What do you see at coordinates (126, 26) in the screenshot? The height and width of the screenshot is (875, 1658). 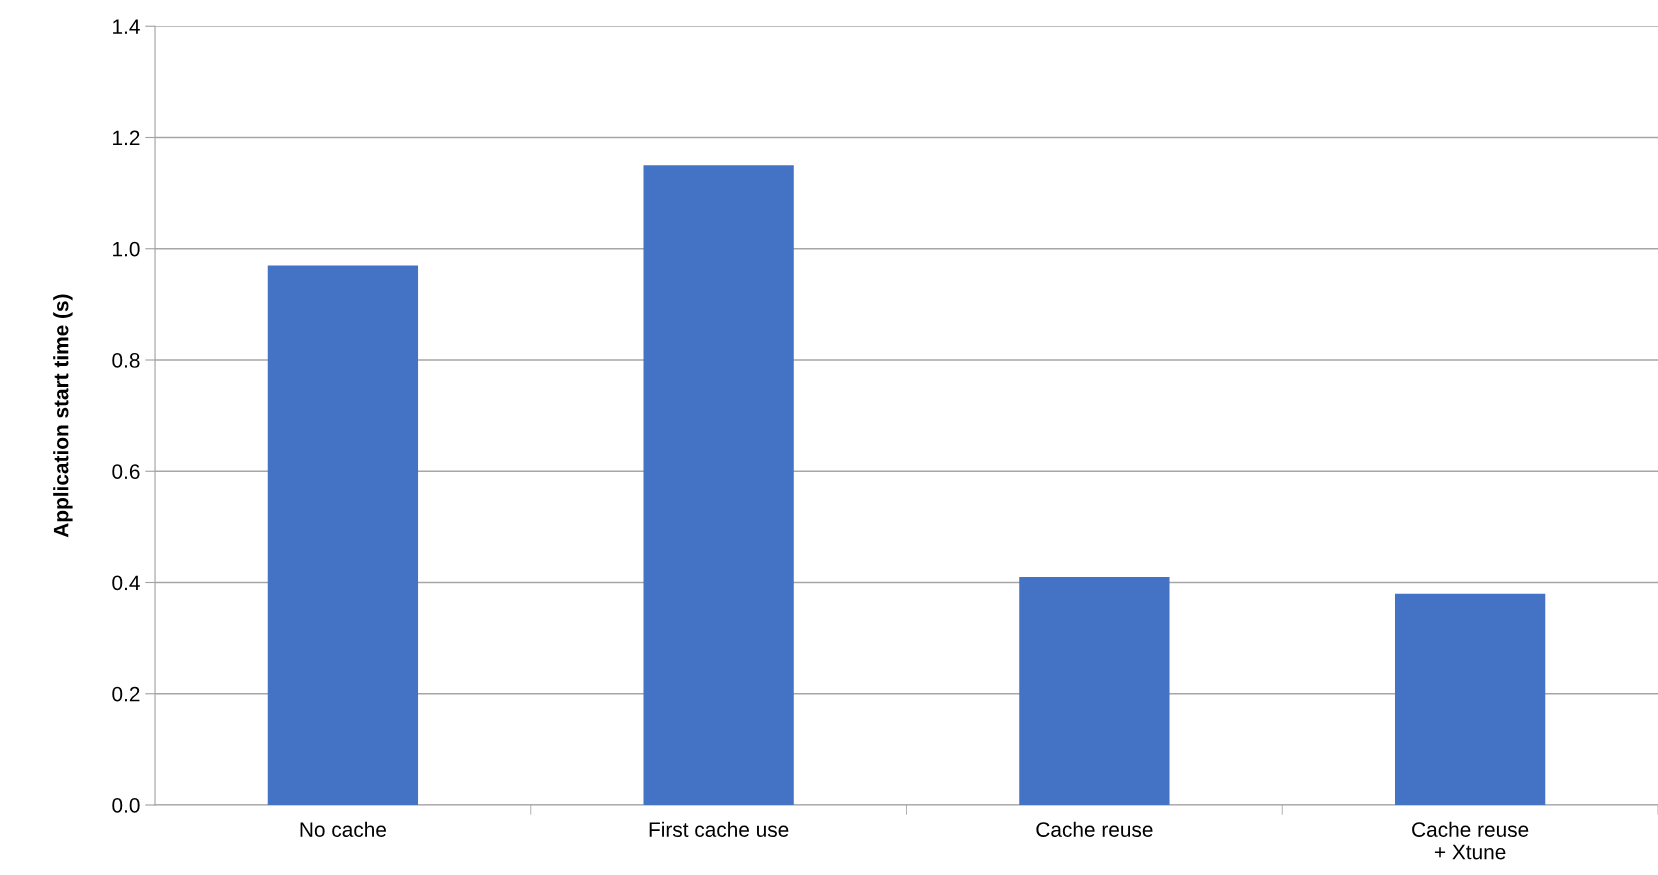 I see `y-tick-label: 1.4` at bounding box center [126, 26].